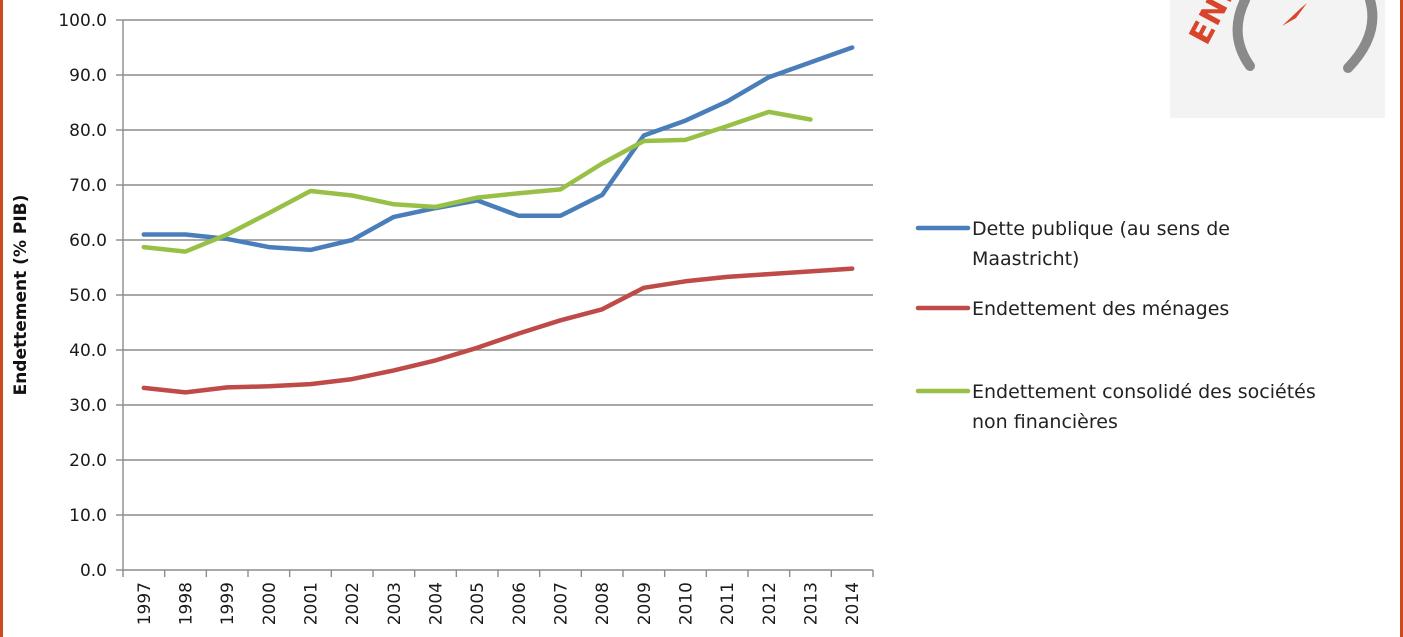 Image resolution: width=1403 pixels, height=637 pixels. What do you see at coordinates (82, 21) in the screenshot?
I see `y-tick-label: 100.0` at bounding box center [82, 21].